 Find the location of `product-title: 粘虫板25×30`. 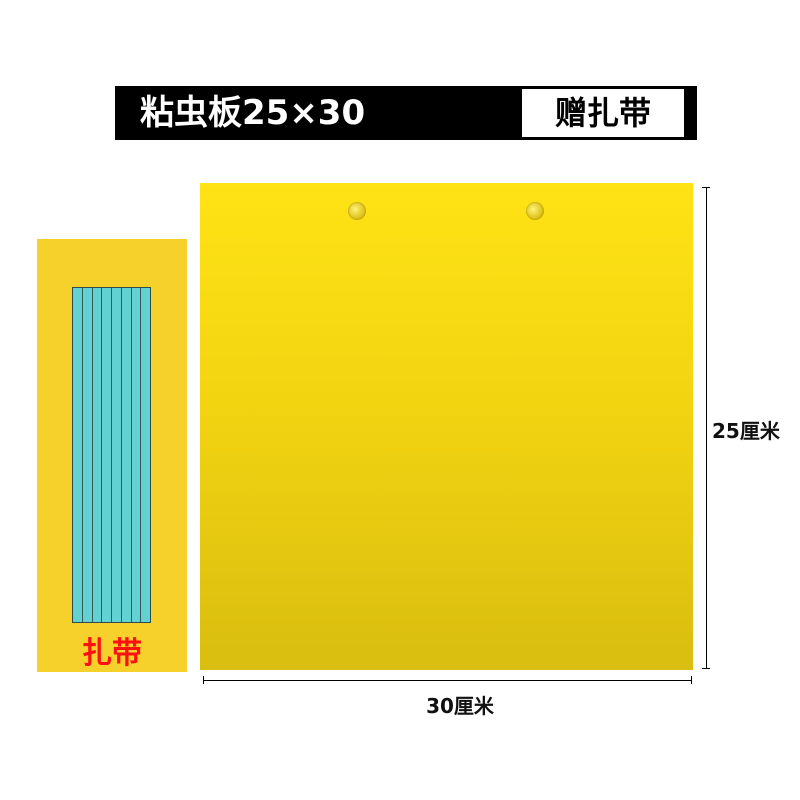

product-title: 粘虫板25×30 is located at coordinates (253, 113).